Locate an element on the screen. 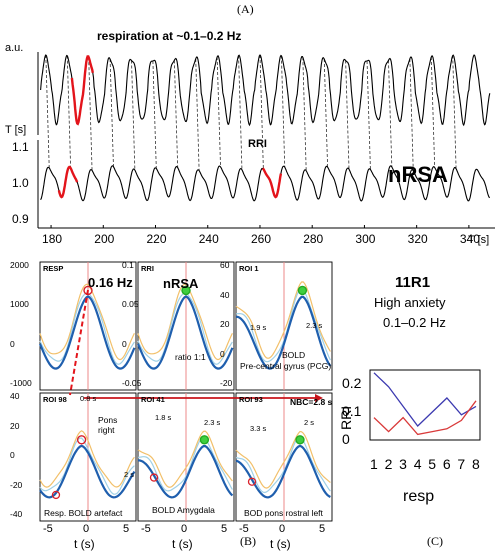 The image size is (500, 551). panel-c-x-tick: 5 is located at coordinates (432, 464).